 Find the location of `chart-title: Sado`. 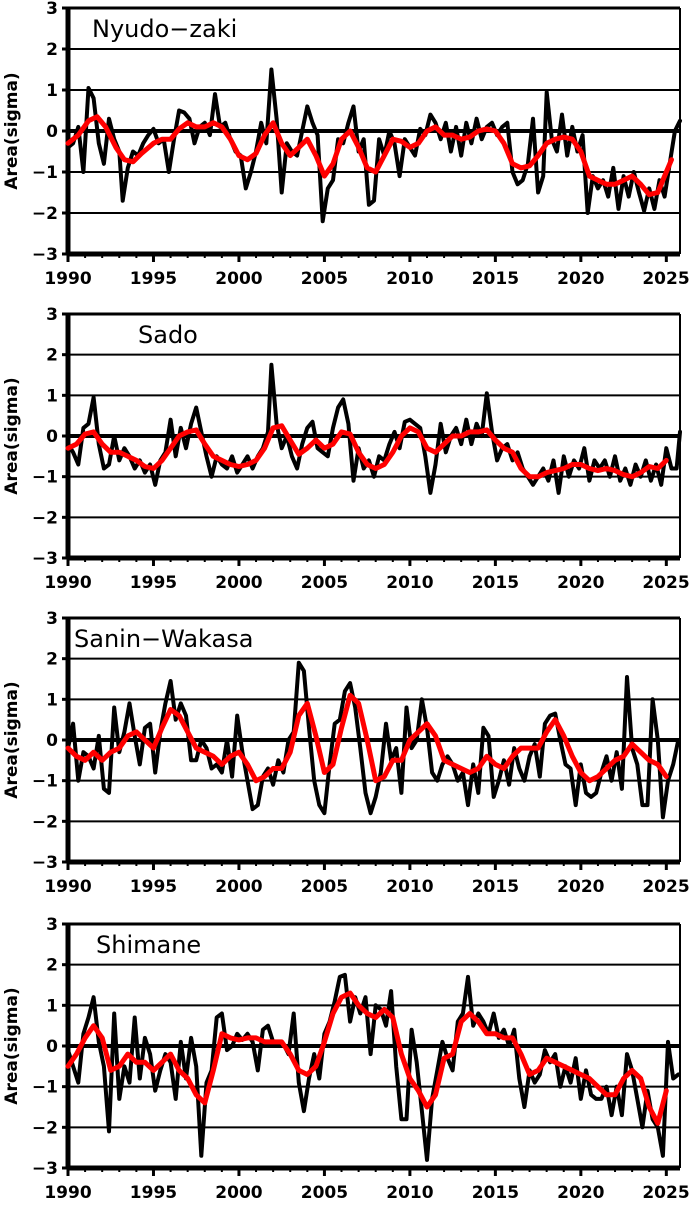

chart-title: Sado is located at coordinates (168, 335).